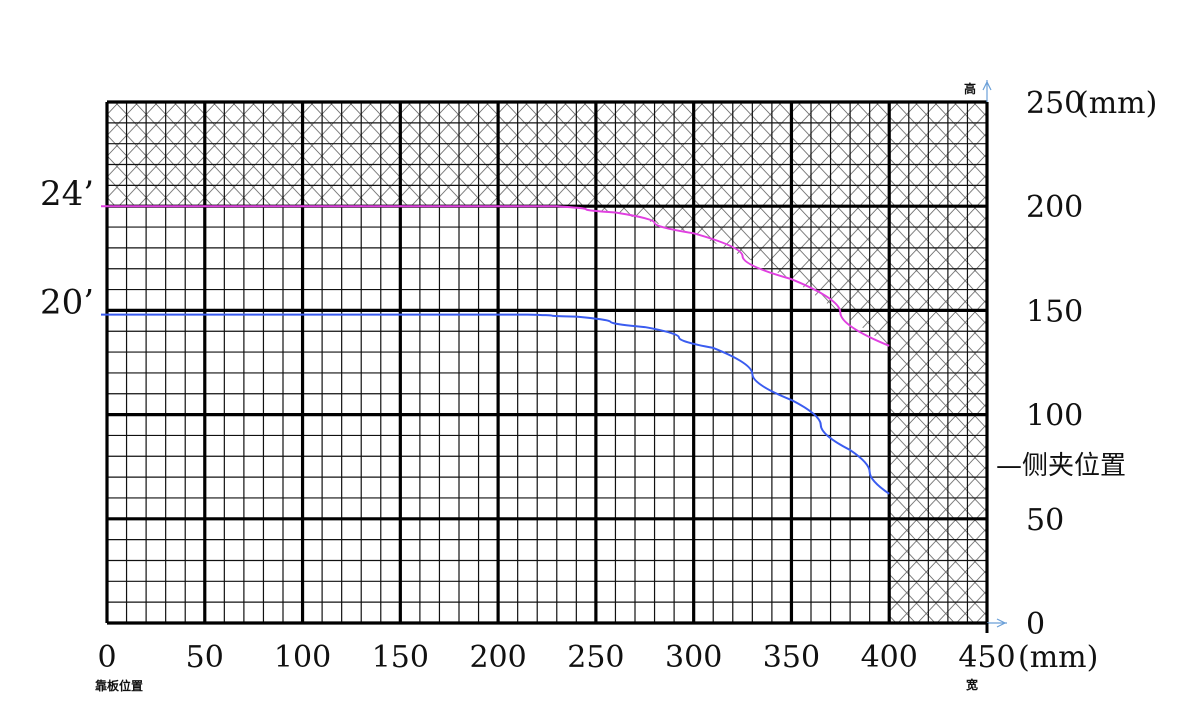 The height and width of the screenshot is (712, 1202). What do you see at coordinates (889, 657) in the screenshot?
I see `x-tick-label: 400` at bounding box center [889, 657].